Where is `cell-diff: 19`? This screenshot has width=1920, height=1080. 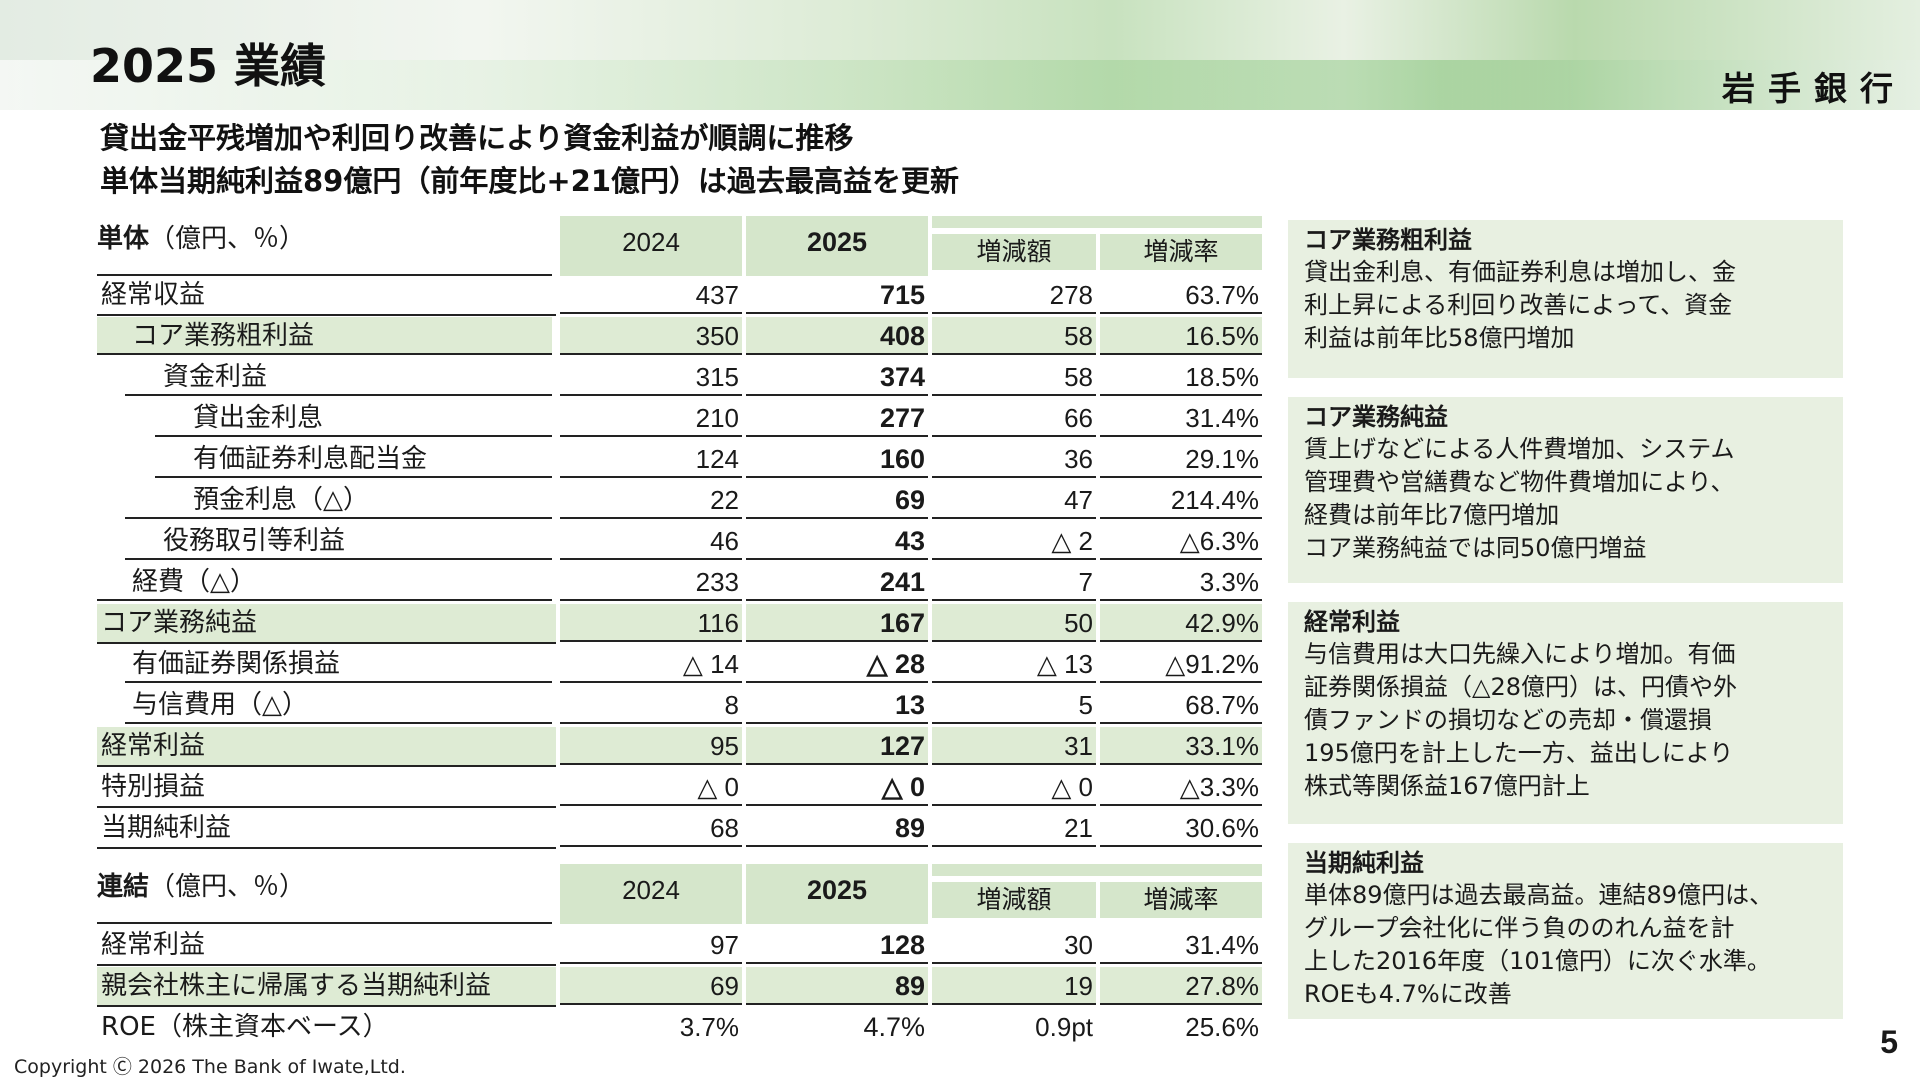
cell-diff: 19 is located at coordinates (1014, 986).